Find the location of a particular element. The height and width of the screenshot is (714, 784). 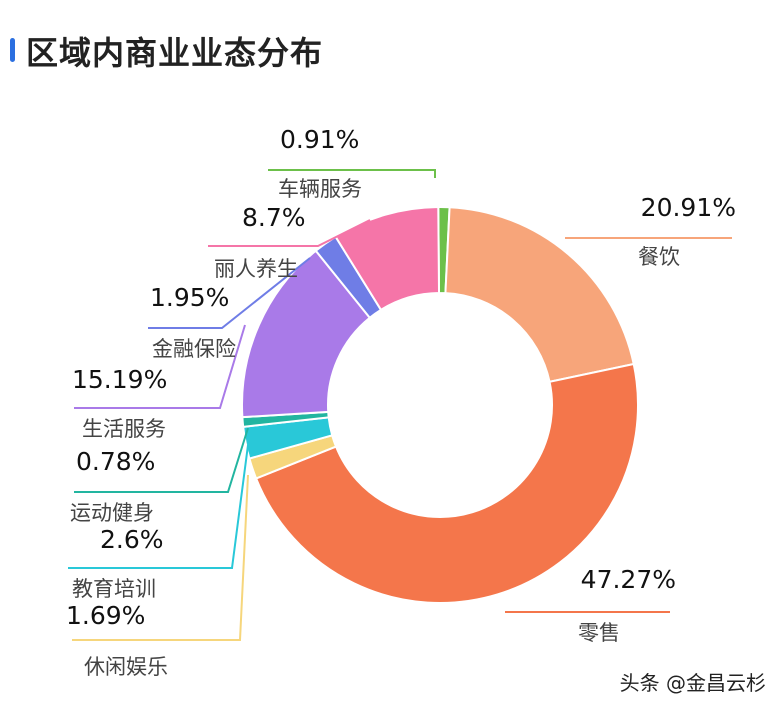

pct-label-6: 0.78% is located at coordinates (115, 461).